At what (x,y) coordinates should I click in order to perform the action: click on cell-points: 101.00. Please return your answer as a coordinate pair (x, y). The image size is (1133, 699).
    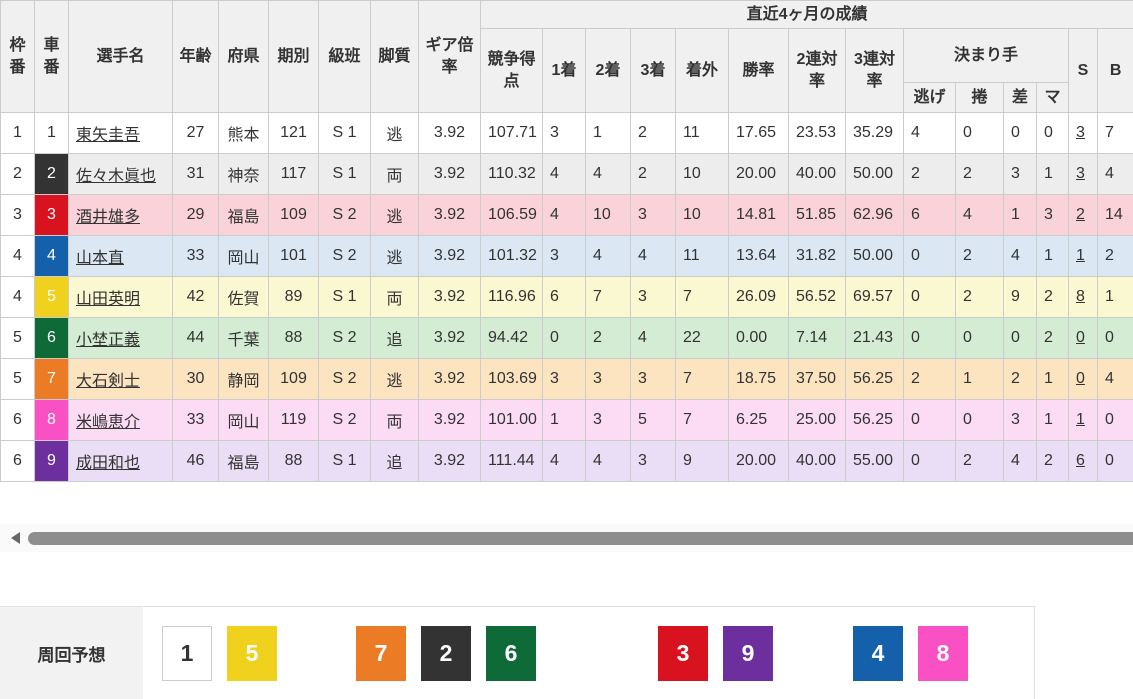
    Looking at the image, I should click on (512, 420).